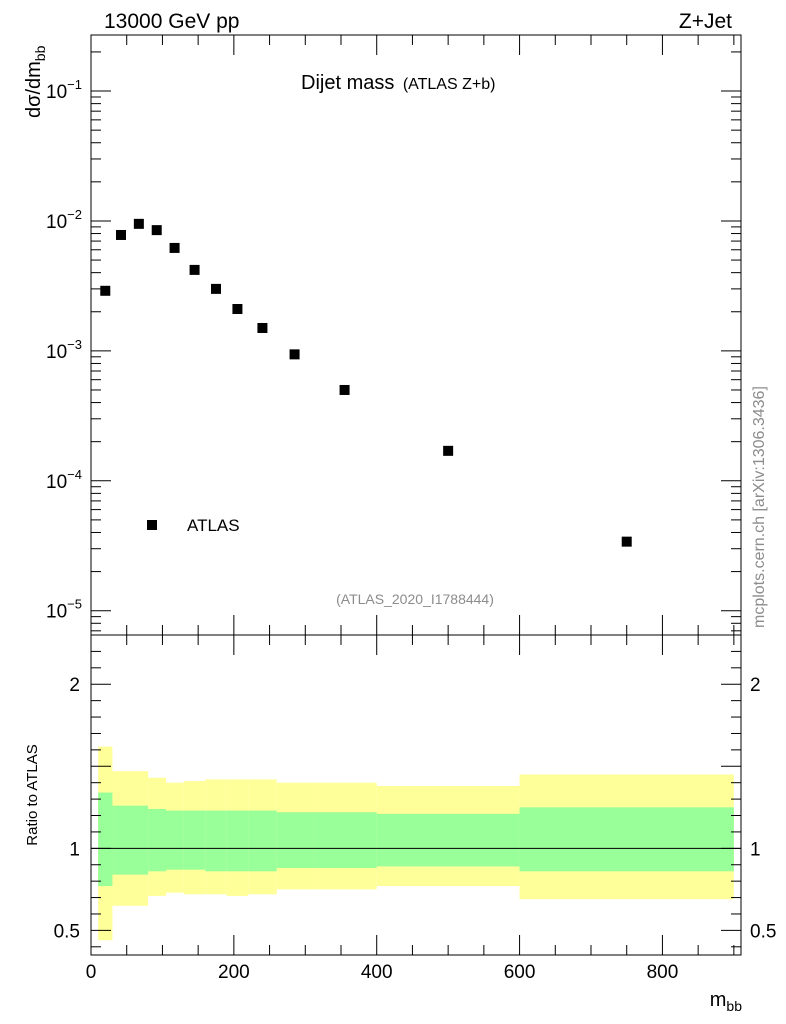 Image resolution: width=786 pixels, height=1024 pixels. I want to click on x-tick-label: 0, so click(91, 972).